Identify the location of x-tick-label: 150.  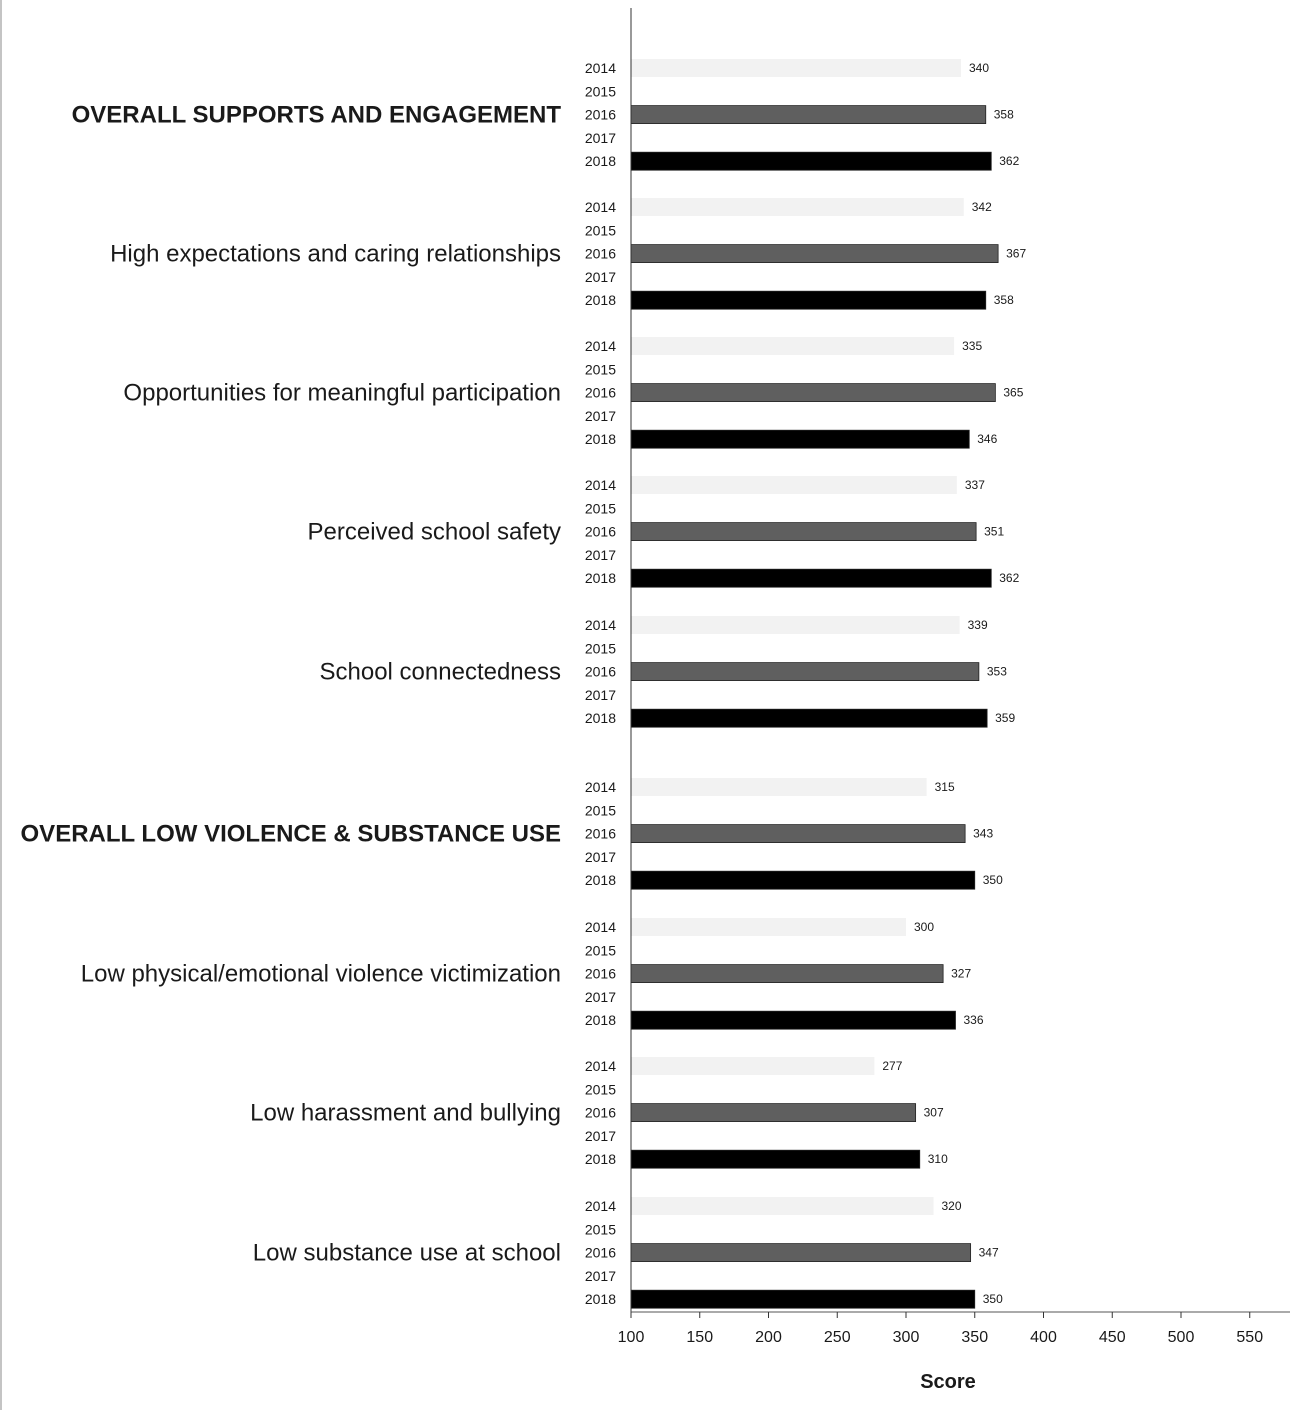
(699, 1337).